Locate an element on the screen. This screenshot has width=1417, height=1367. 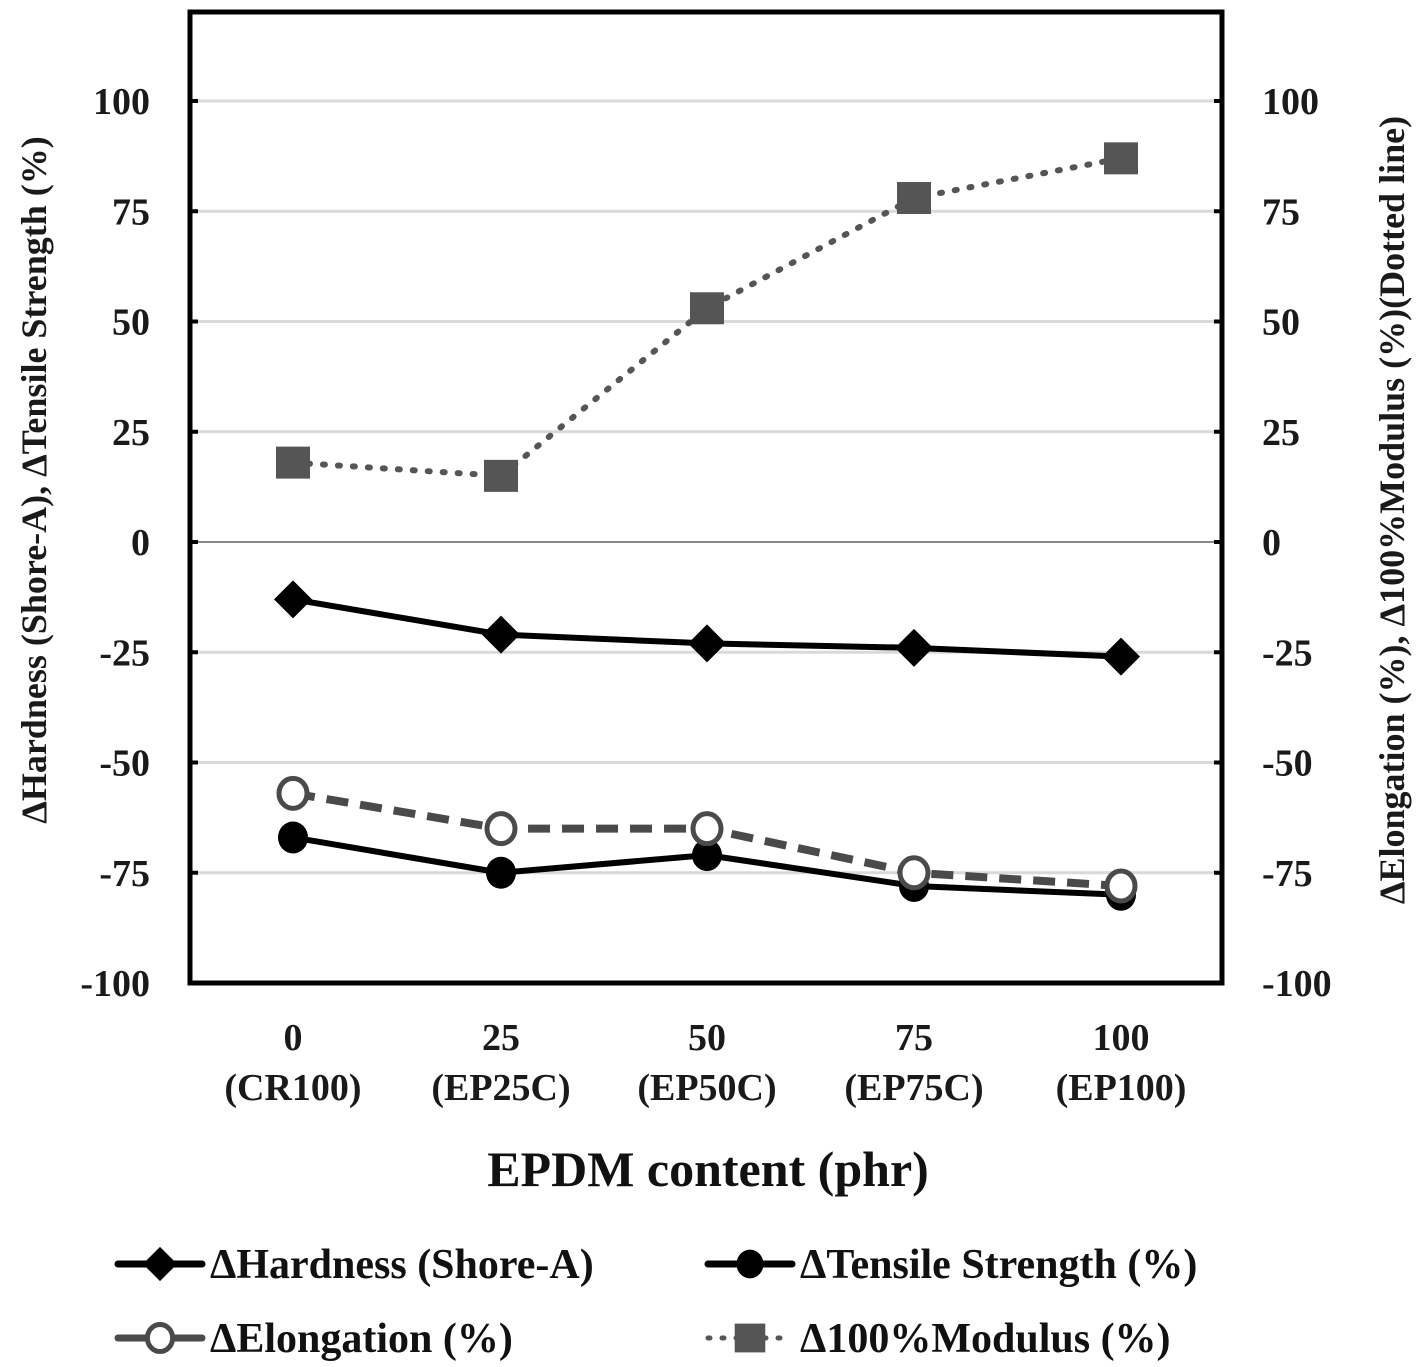
legend-item: ΔElongation (%) is located at coordinates (313, 1339).